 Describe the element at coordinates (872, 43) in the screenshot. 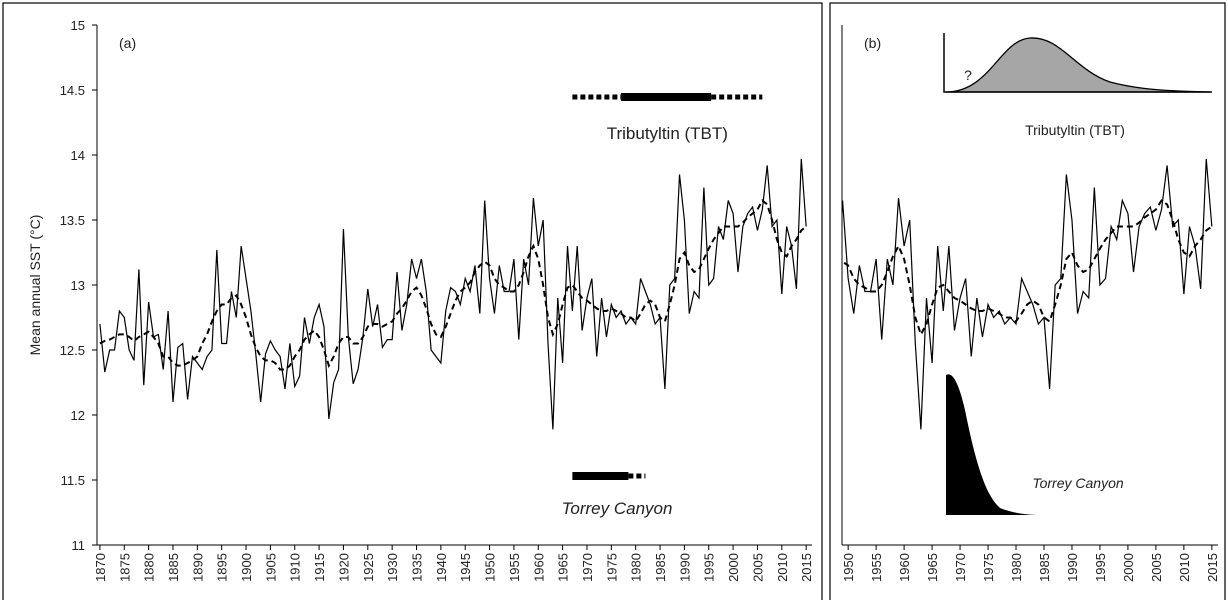

I see `panel-label: (b)` at that location.